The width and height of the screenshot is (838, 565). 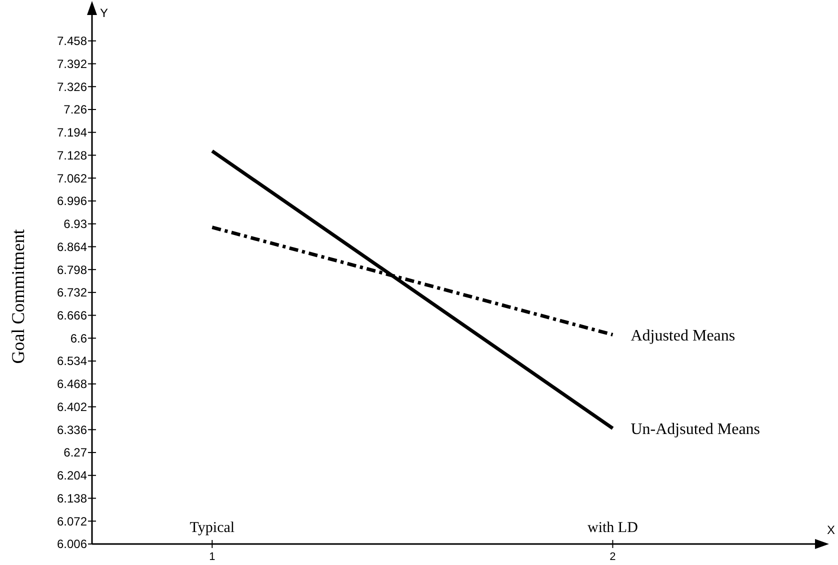 What do you see at coordinates (72, 475) in the screenshot?
I see `y-tick-label: 6.204` at bounding box center [72, 475].